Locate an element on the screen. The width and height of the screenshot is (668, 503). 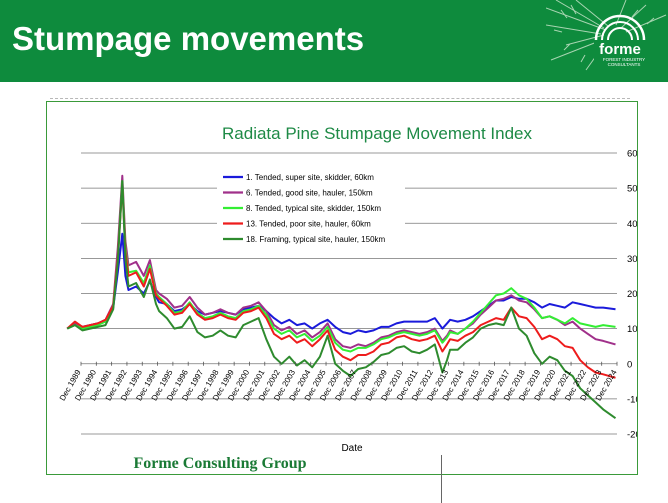
y-tick-label: 2000 is located at coordinates (632, 294).